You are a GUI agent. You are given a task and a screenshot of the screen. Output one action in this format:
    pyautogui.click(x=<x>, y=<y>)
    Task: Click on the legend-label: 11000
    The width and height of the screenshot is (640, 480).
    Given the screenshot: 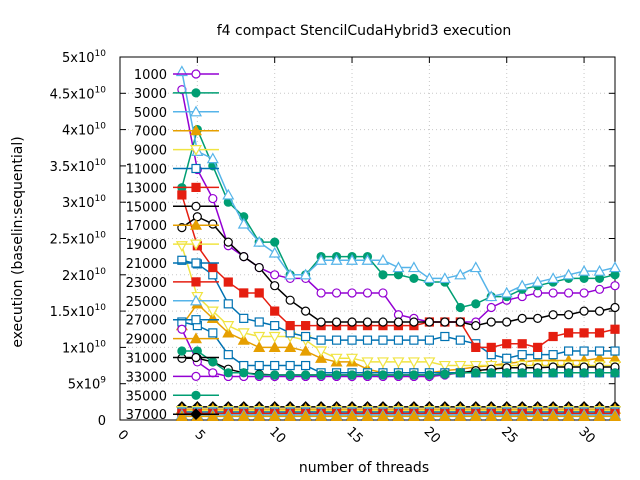 What is the action you would take?
    pyautogui.click(x=146, y=170)
    